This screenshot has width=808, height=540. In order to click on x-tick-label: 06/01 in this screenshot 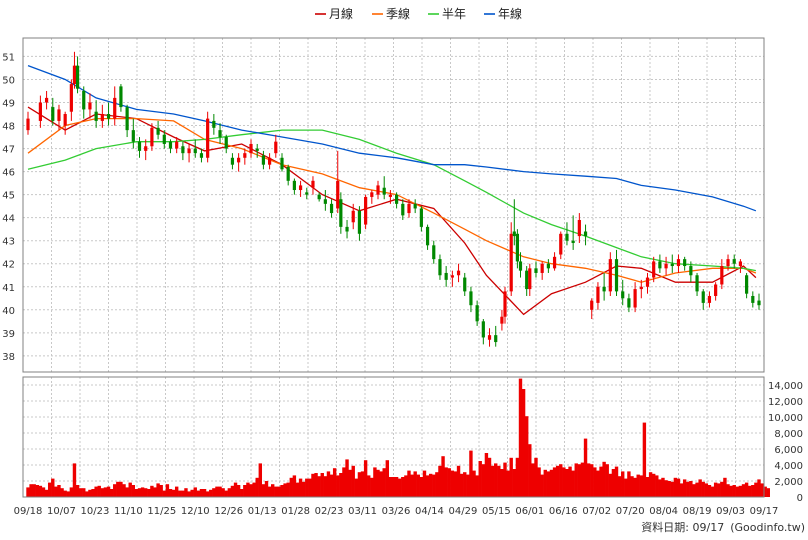, I will do `click(529, 511)`.